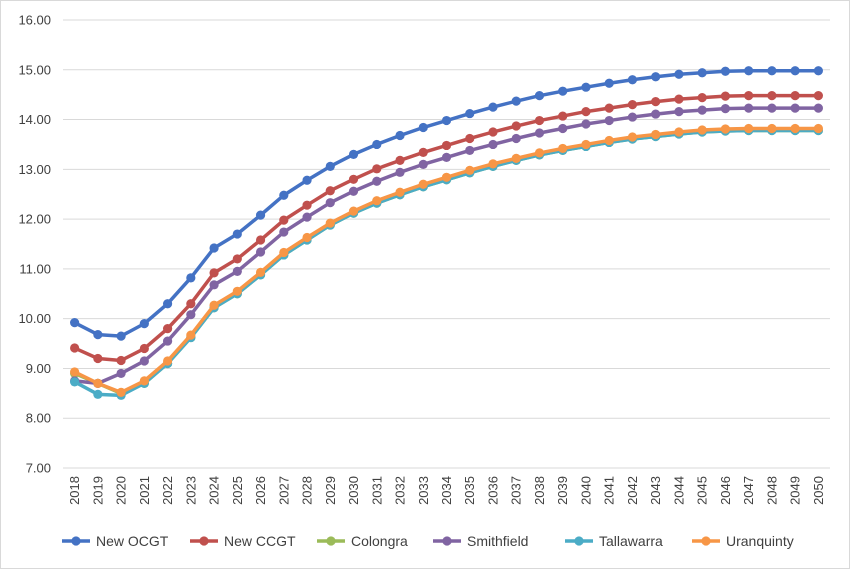 The image size is (850, 569). What do you see at coordinates (400, 490) in the screenshot?
I see `x-tick-label: 2032` at bounding box center [400, 490].